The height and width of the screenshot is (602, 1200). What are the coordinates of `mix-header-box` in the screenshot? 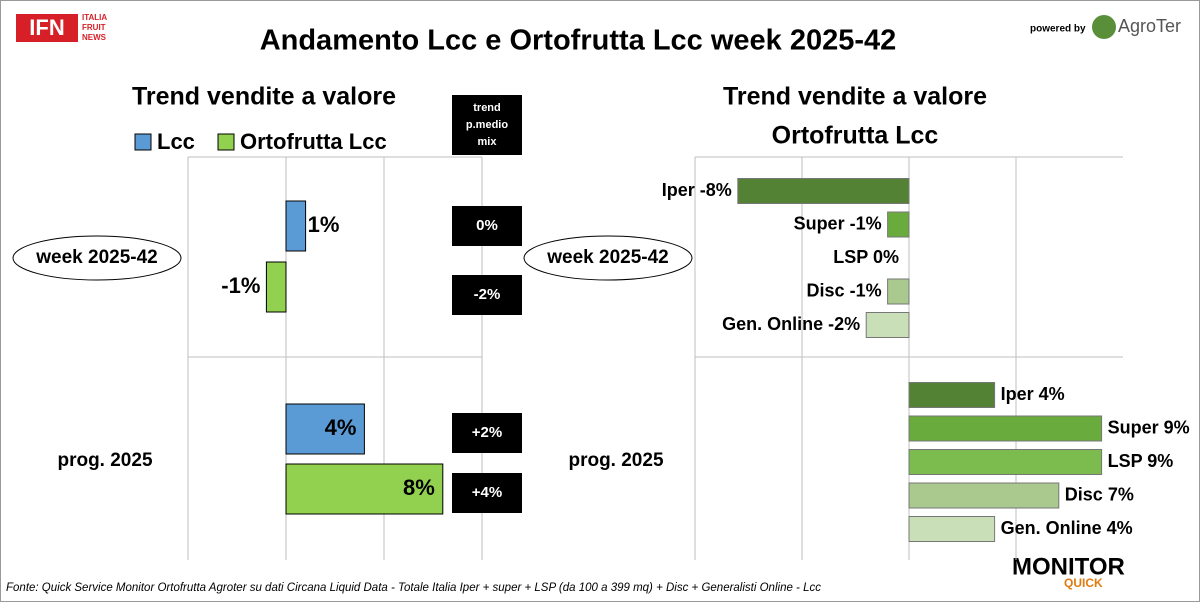 It's located at (487, 125).